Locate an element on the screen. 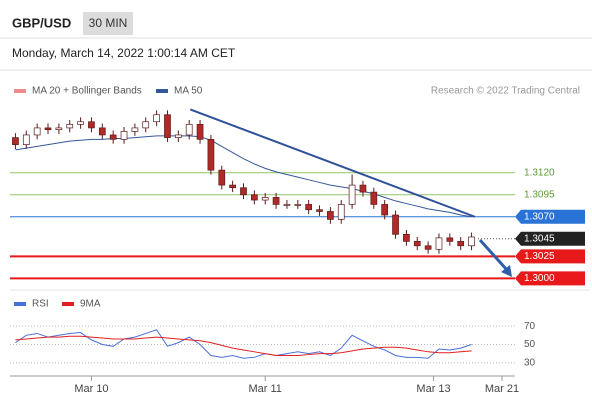 This screenshot has width=592, height=407. timeframe-box is located at coordinates (108, 23).